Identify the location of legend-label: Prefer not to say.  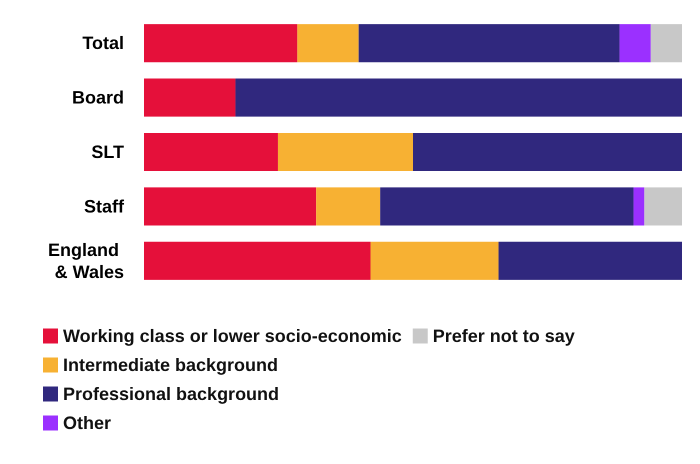
(503, 336).